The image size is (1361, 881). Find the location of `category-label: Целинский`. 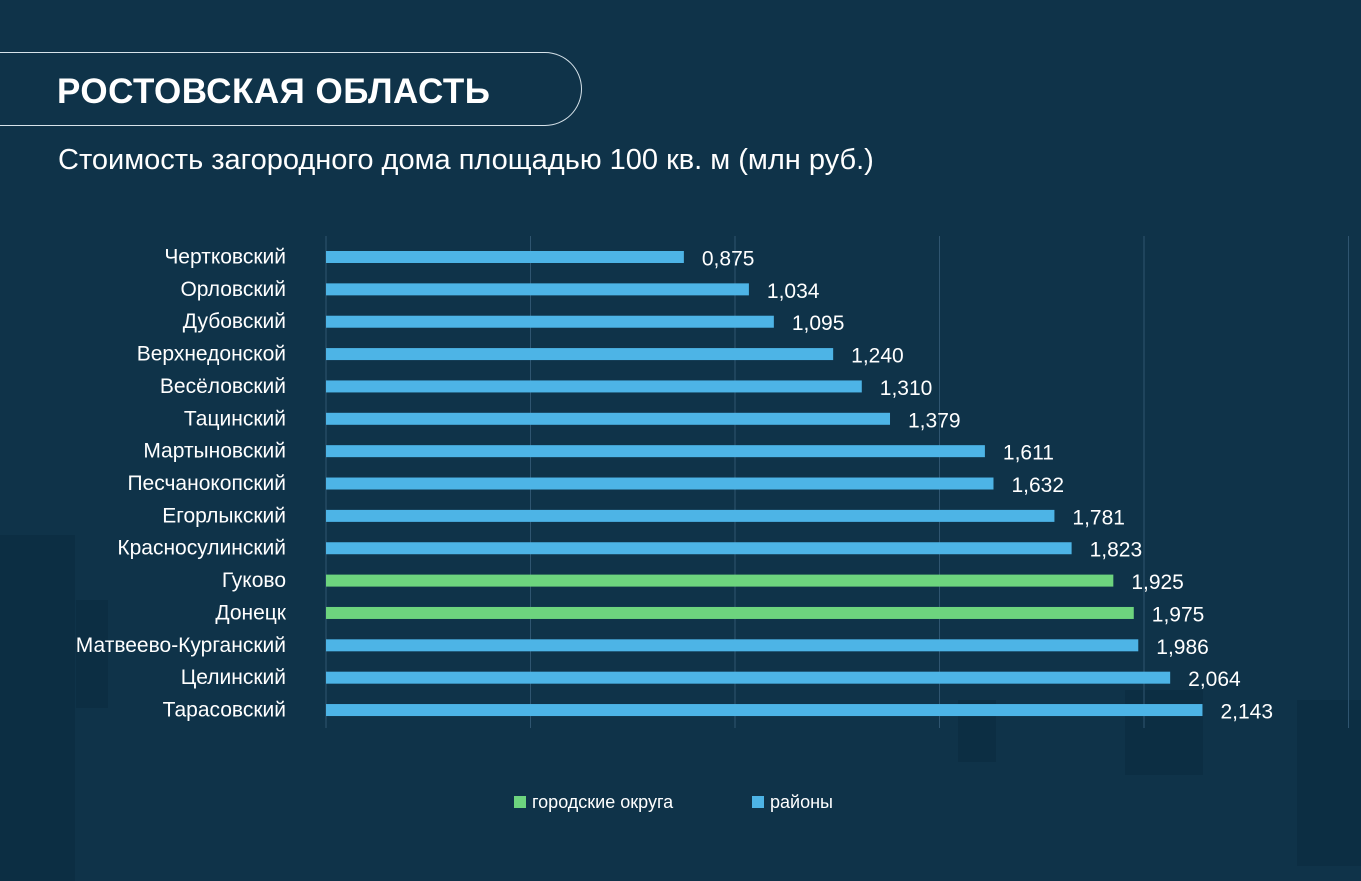

category-label: Целинский is located at coordinates (233, 677).